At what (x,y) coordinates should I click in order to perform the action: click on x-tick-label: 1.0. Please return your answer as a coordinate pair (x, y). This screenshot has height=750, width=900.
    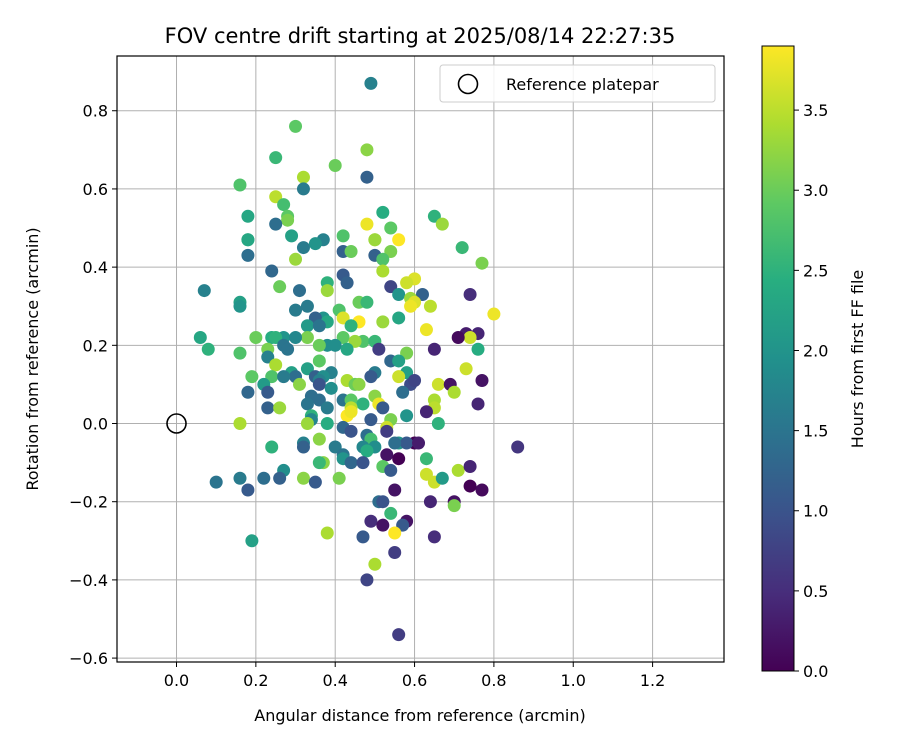
    Looking at the image, I should click on (573, 680).